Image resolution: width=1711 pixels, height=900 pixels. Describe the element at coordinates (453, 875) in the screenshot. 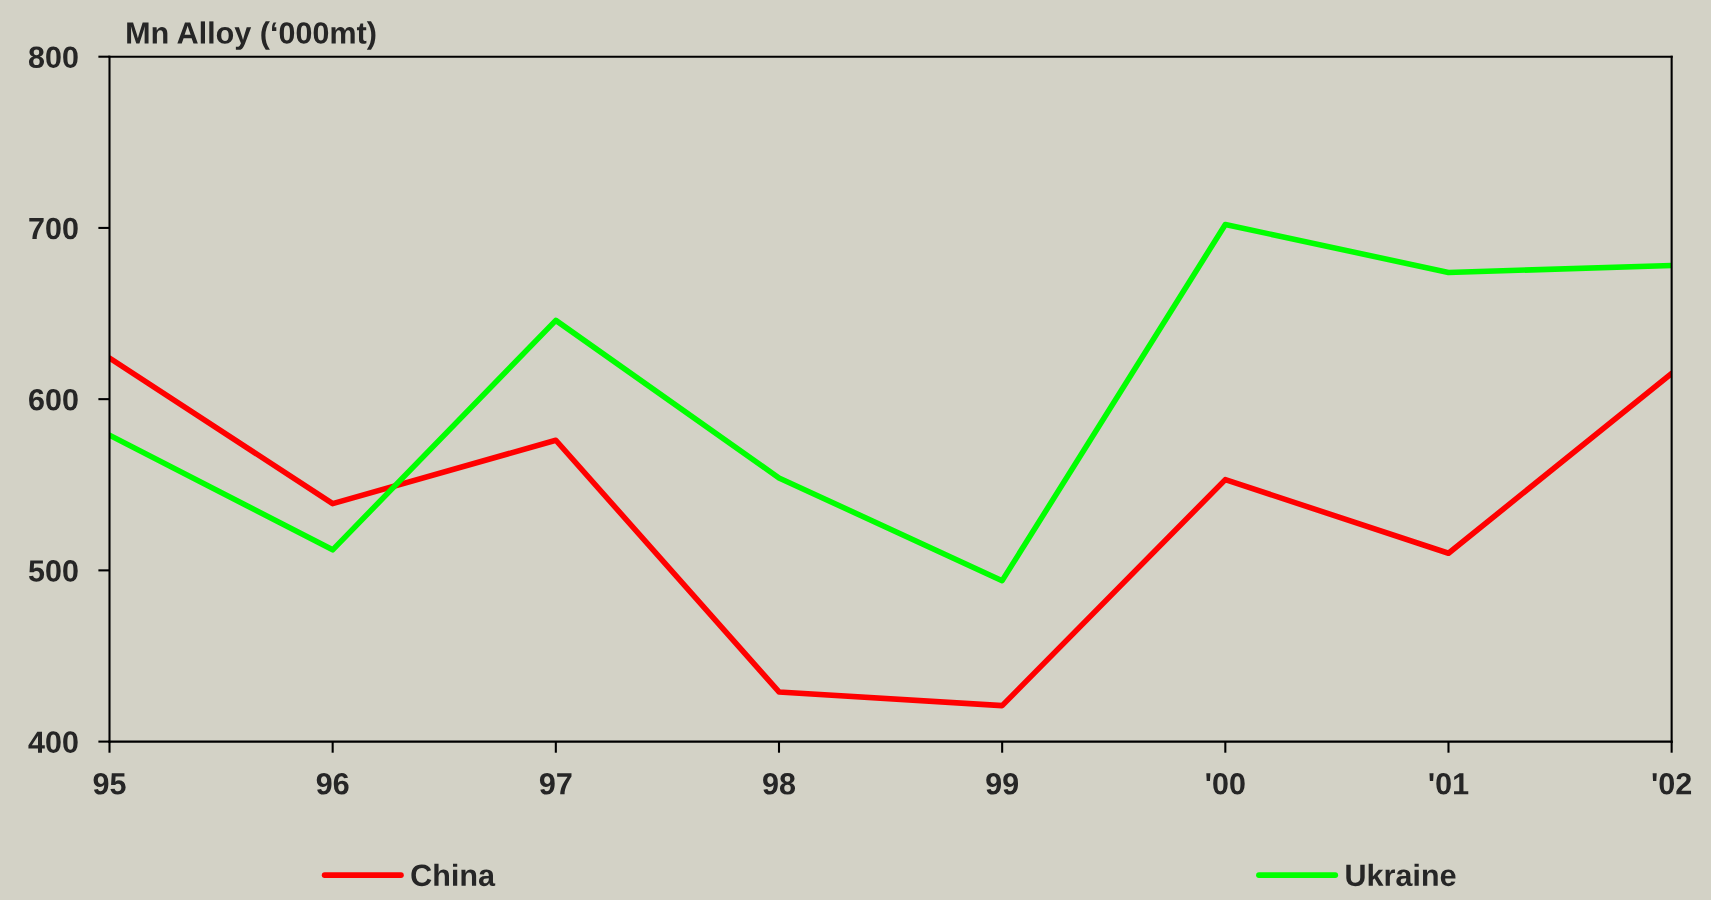

I see `legend-label: China` at that location.